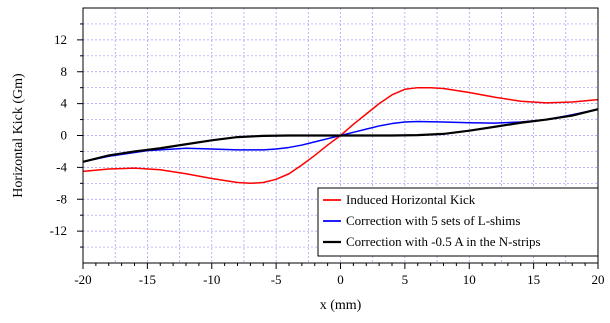  I want to click on legend-entry-1: Induced Horizontal Kick, so click(411, 199).